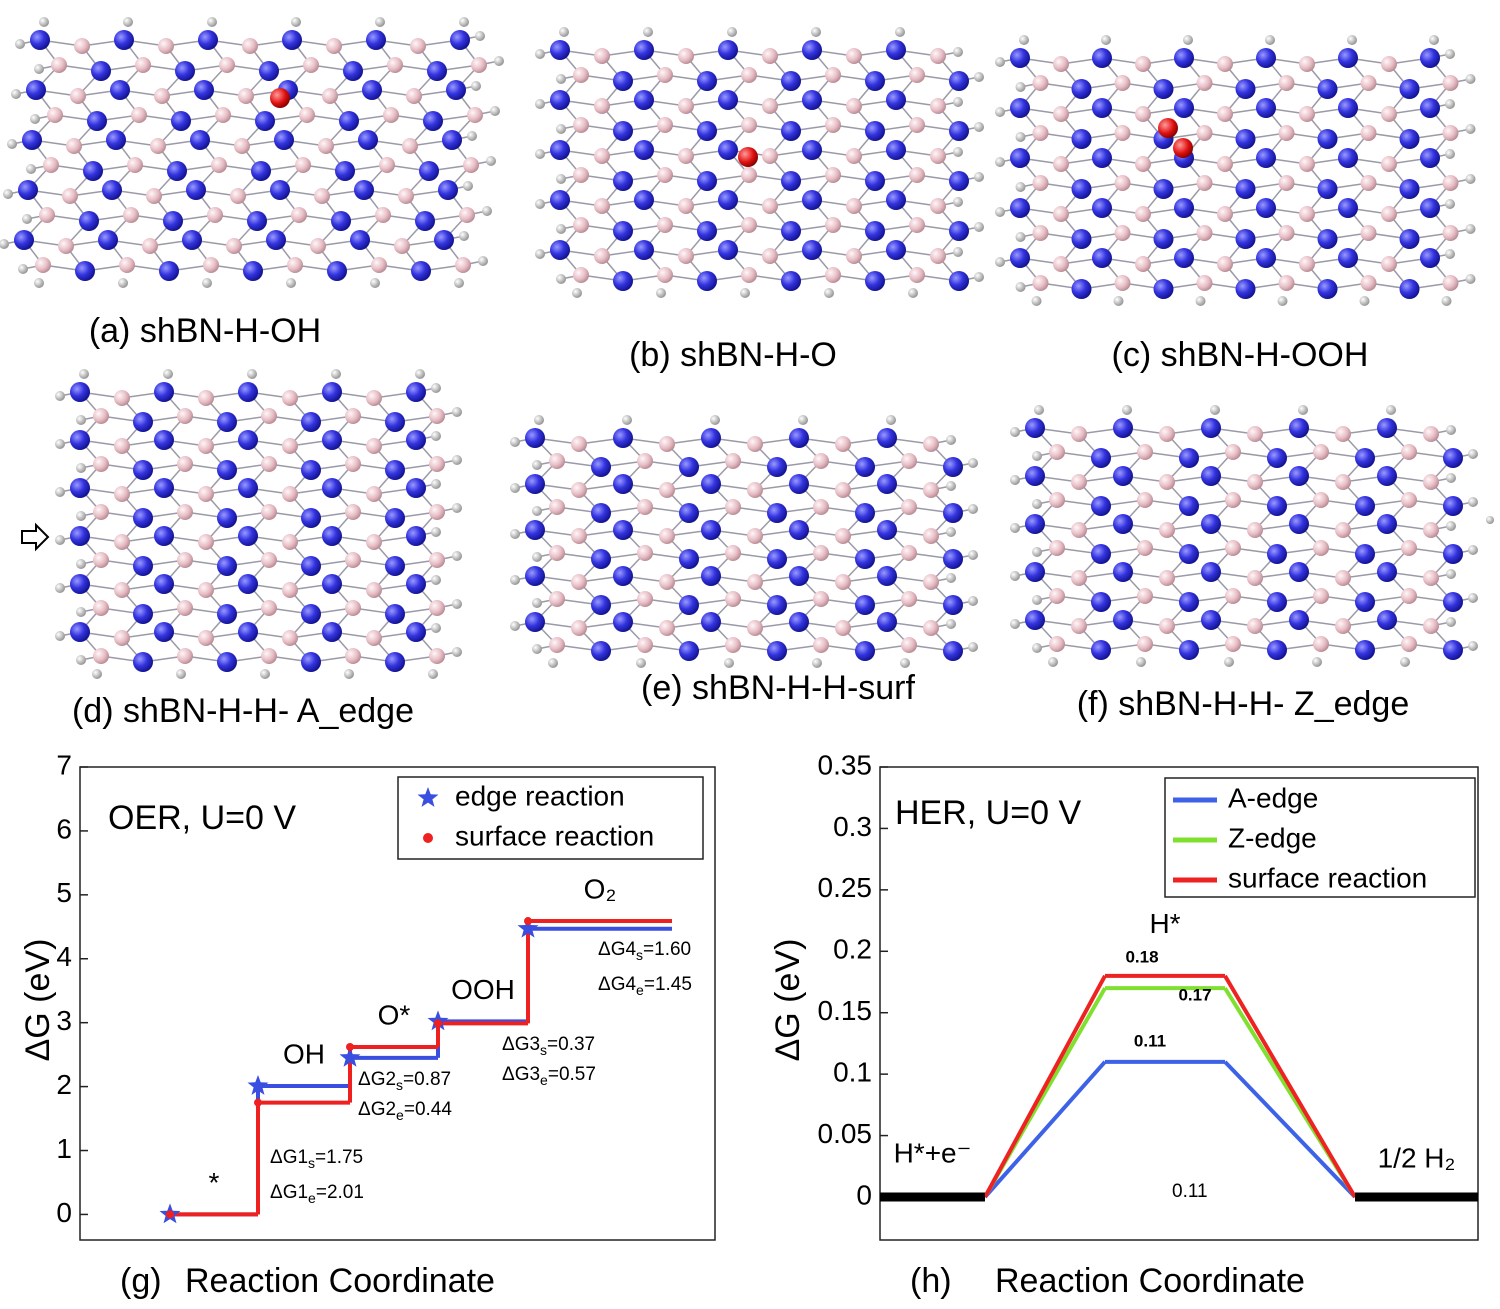 This screenshot has height=1309, width=1500. Describe the element at coordinates (1272, 837) in the screenshot. I see `legend-label: Z-edge` at that location.